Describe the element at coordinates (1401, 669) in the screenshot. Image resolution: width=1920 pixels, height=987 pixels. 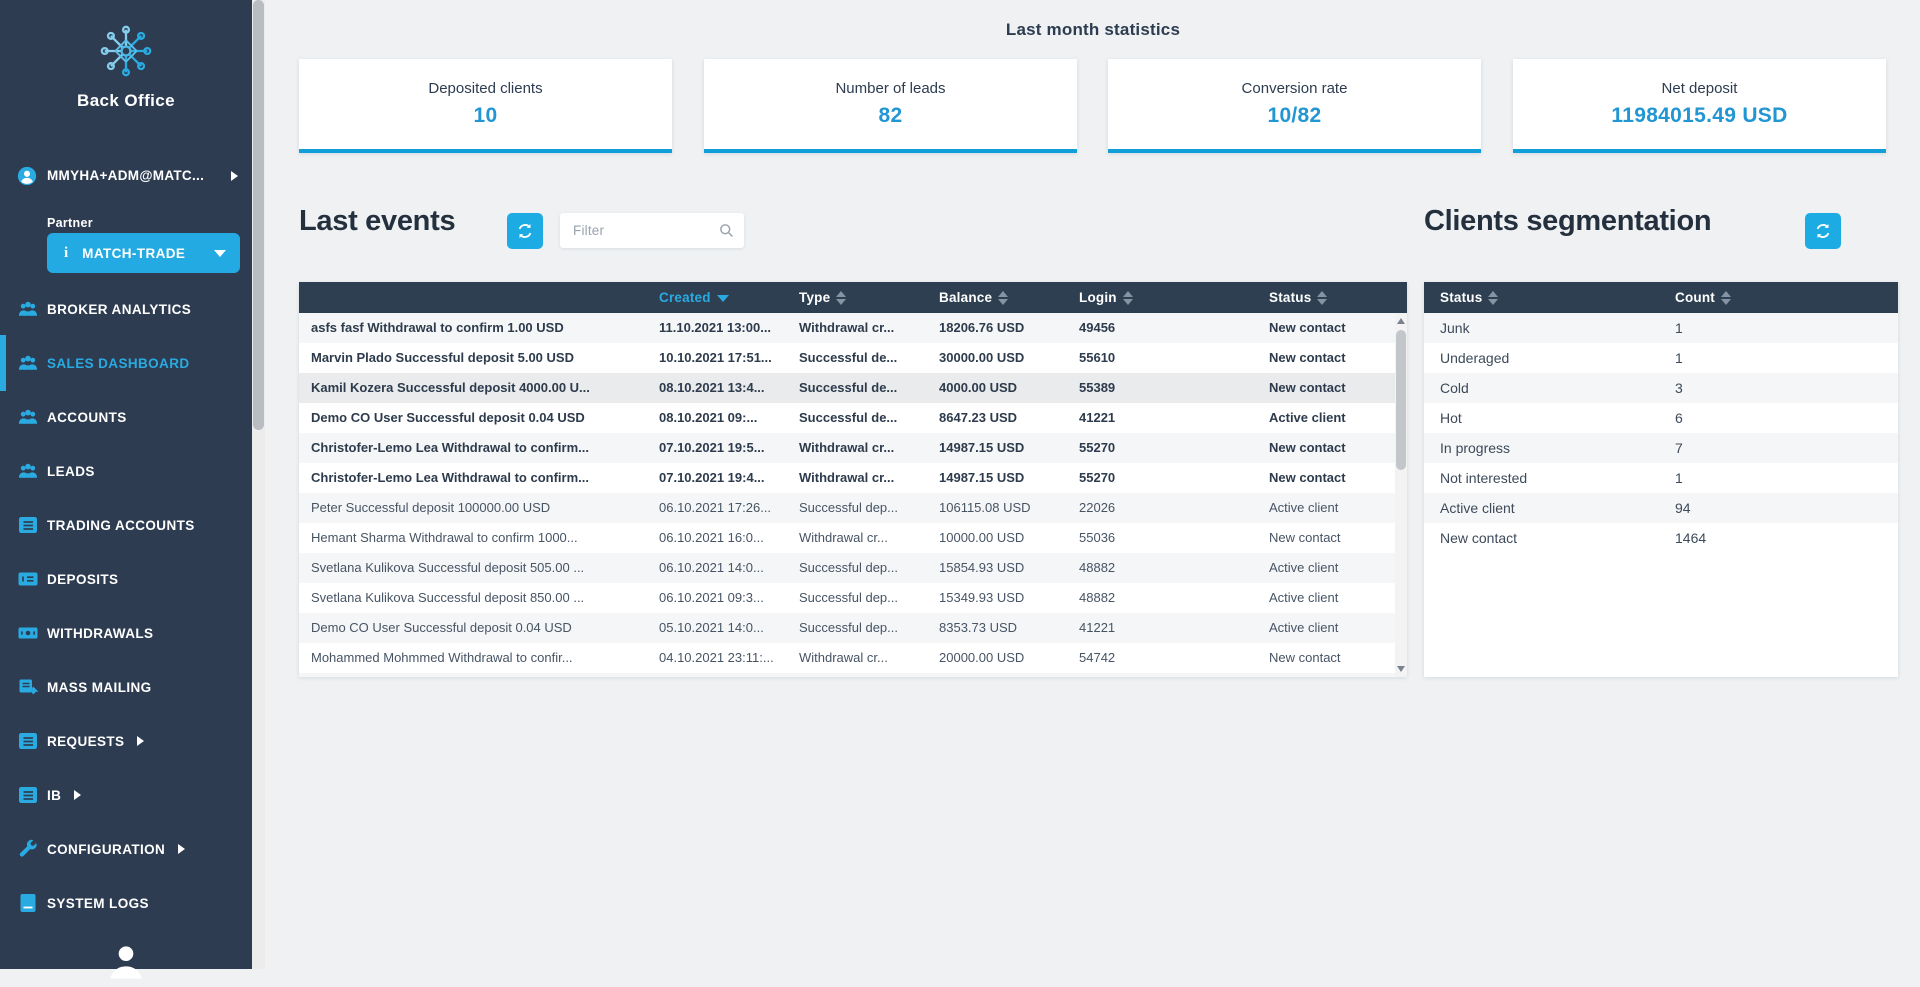
I see `scroll-down-icon` at that location.